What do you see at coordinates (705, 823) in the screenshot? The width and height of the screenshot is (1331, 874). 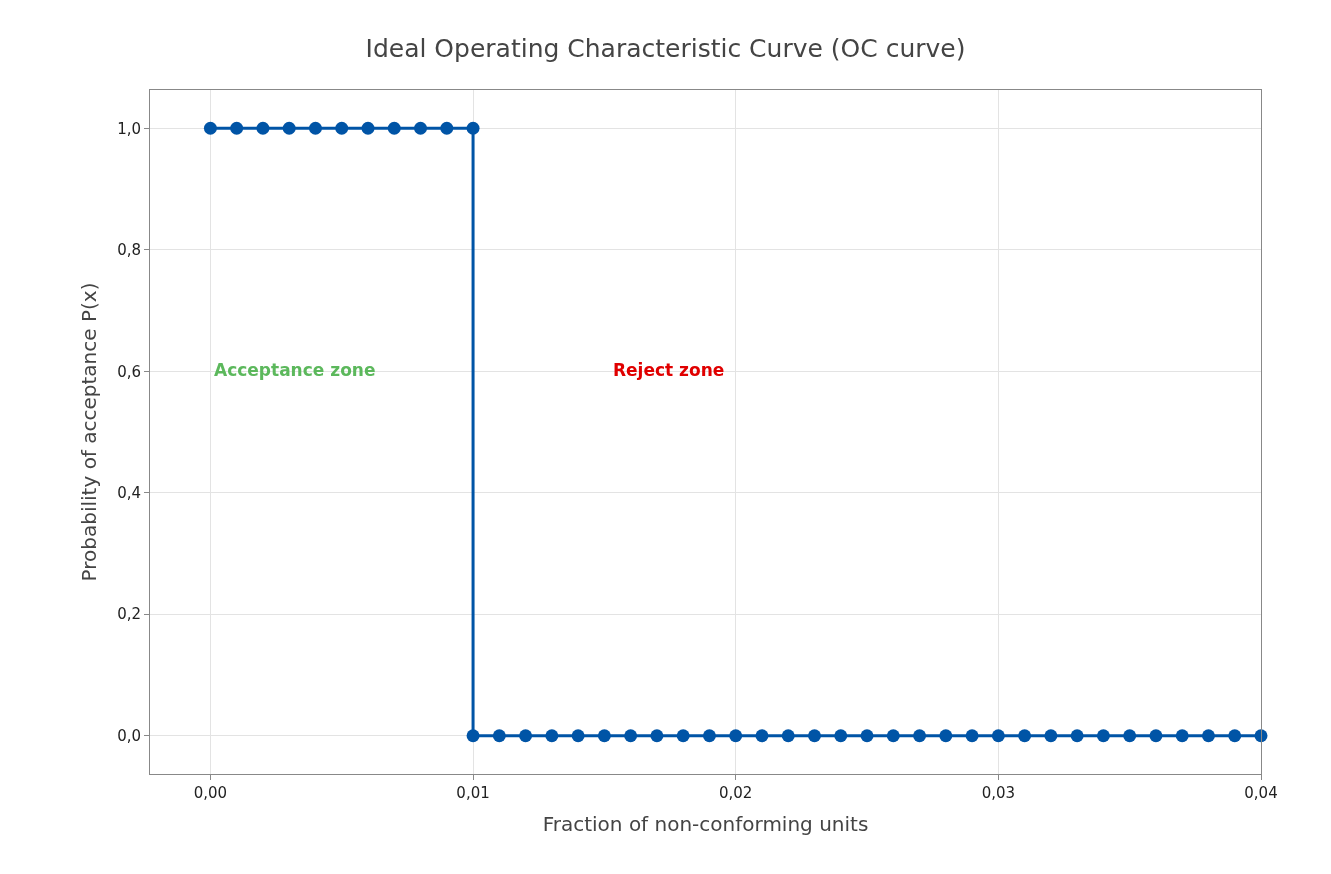 I see `x-axis-title: Fraction of non-conforming units` at bounding box center [705, 823].